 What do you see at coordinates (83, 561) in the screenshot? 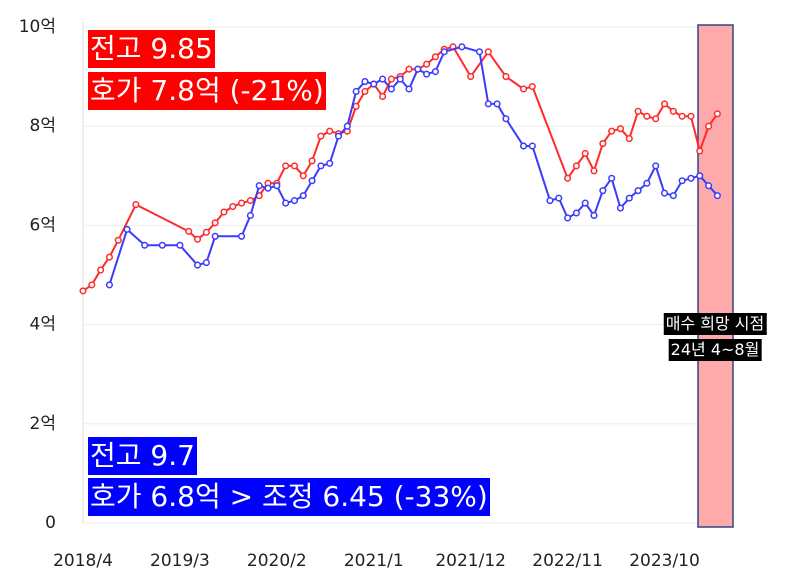
I see `x-tick-label: 2018/4` at bounding box center [83, 561].